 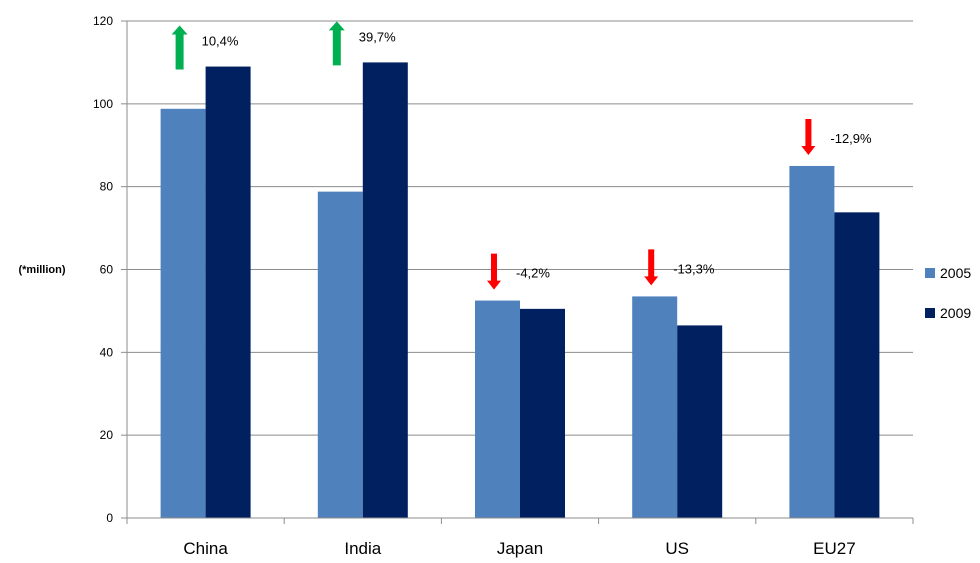 I want to click on y-tick-label: 20, so click(x=107, y=435).